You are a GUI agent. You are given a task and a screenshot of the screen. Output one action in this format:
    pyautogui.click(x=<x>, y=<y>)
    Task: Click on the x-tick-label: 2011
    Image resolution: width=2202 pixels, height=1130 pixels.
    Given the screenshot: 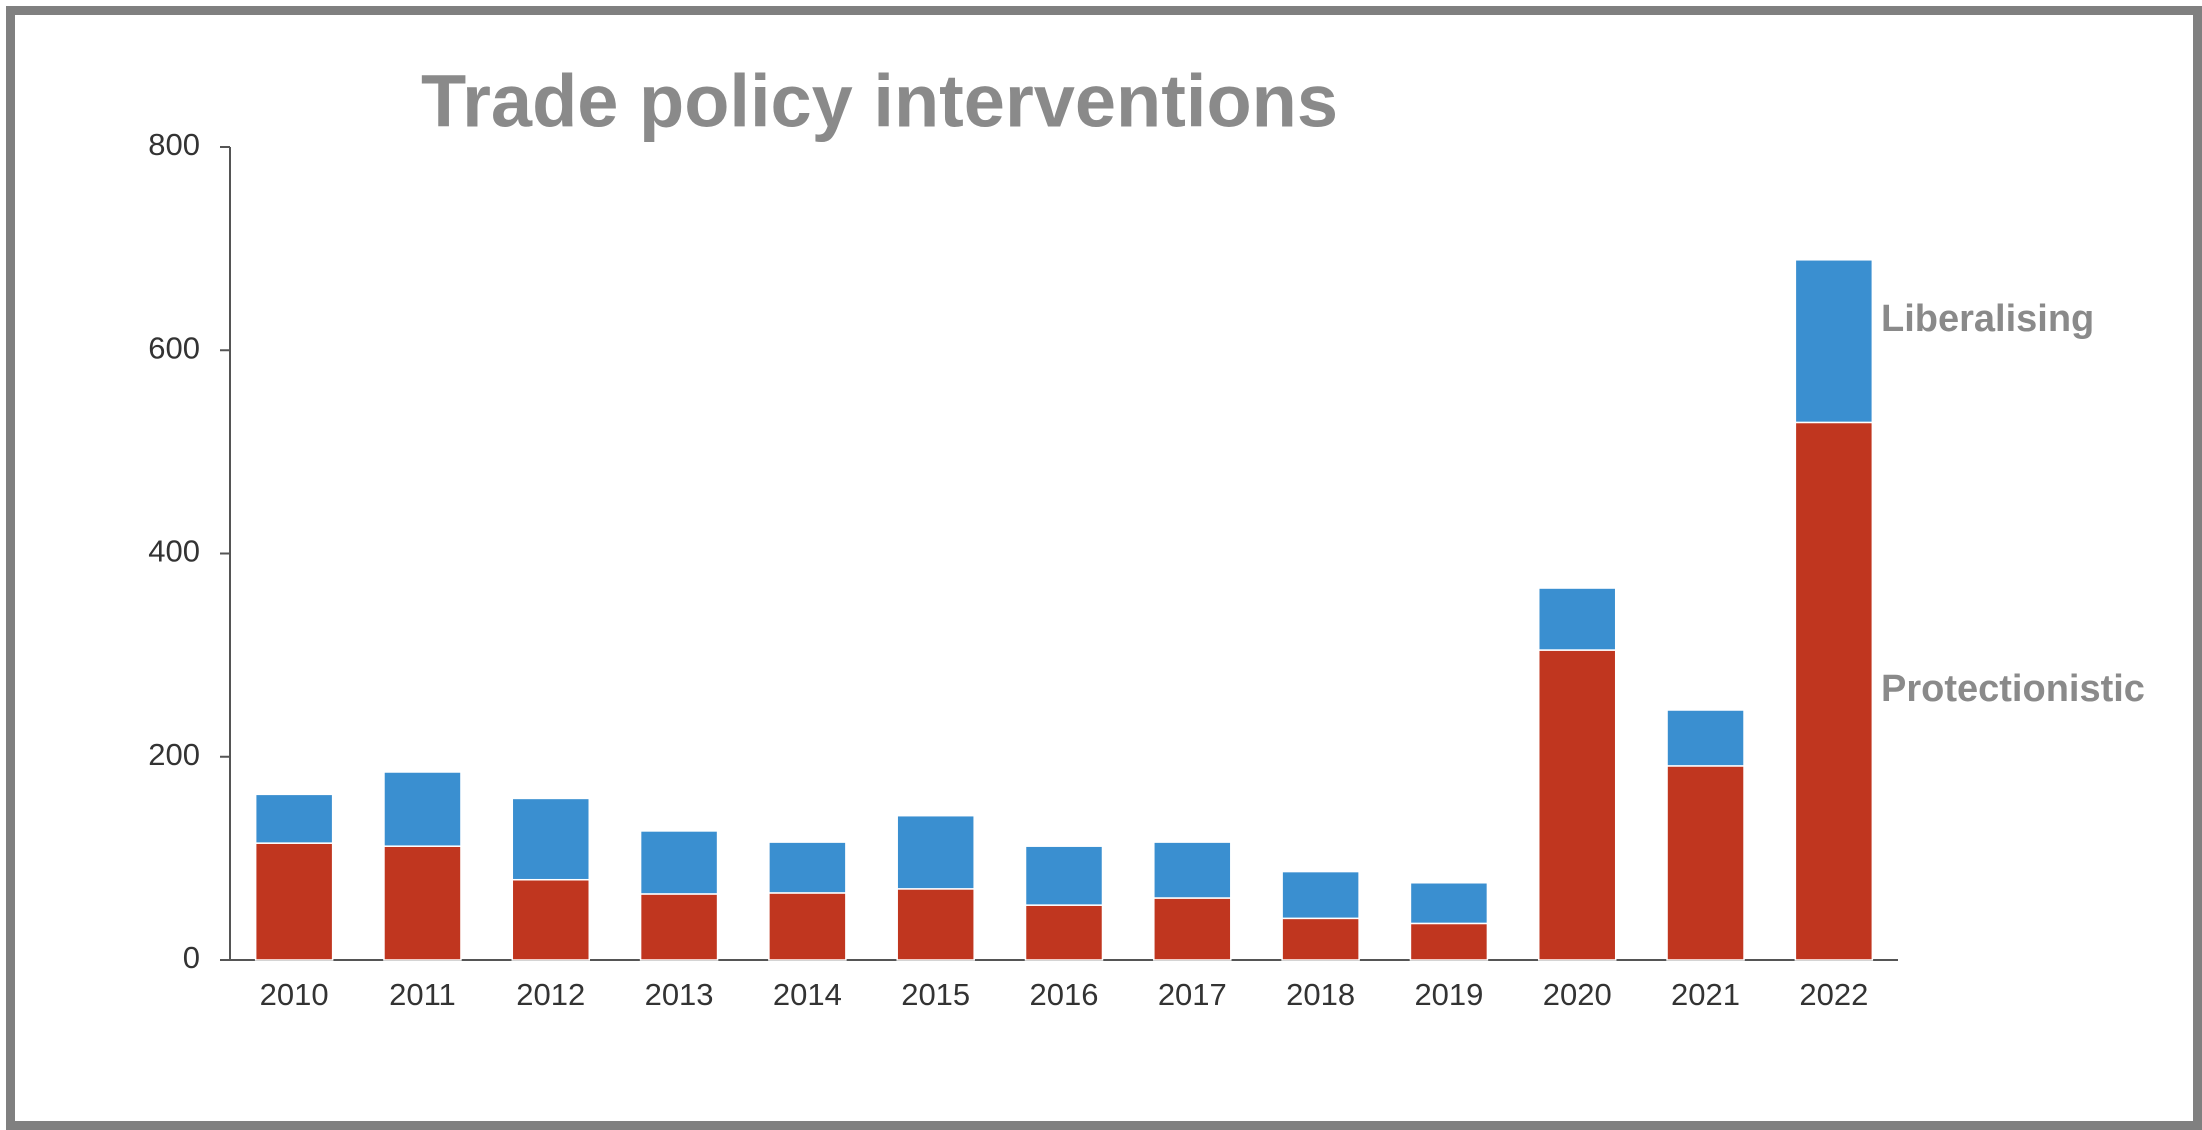 What is the action you would take?
    pyautogui.click(x=422, y=994)
    